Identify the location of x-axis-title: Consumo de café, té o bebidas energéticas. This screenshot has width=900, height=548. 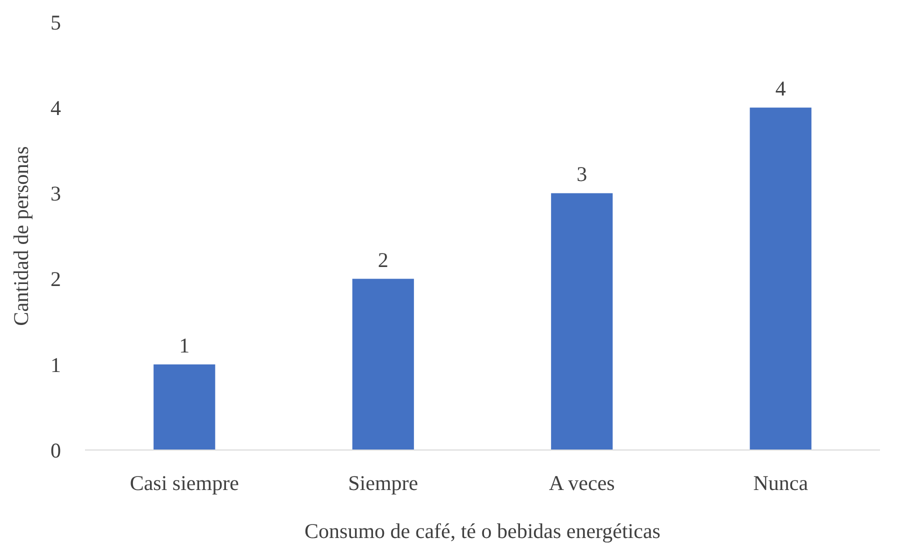
(482, 531).